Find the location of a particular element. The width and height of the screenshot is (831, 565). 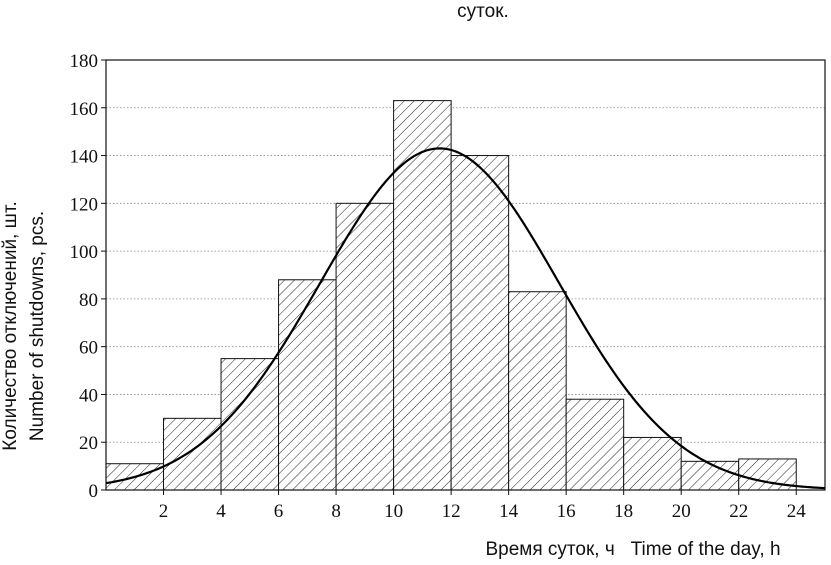

x-tick-label: 12 is located at coordinates (451, 511).